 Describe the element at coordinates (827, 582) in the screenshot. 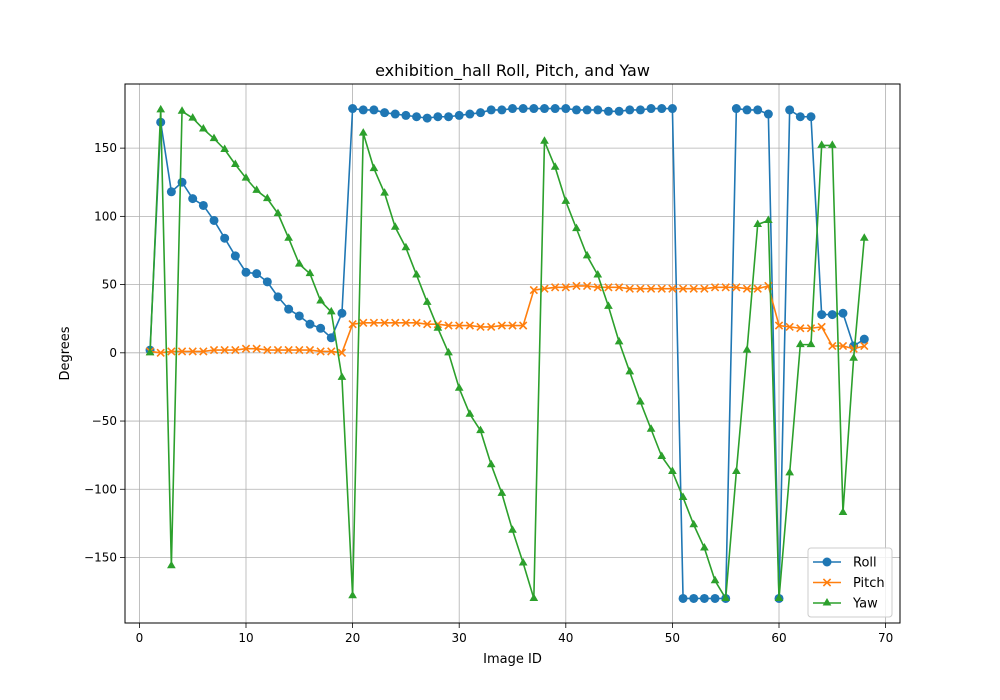

I see `legend-marker-pitch` at that location.